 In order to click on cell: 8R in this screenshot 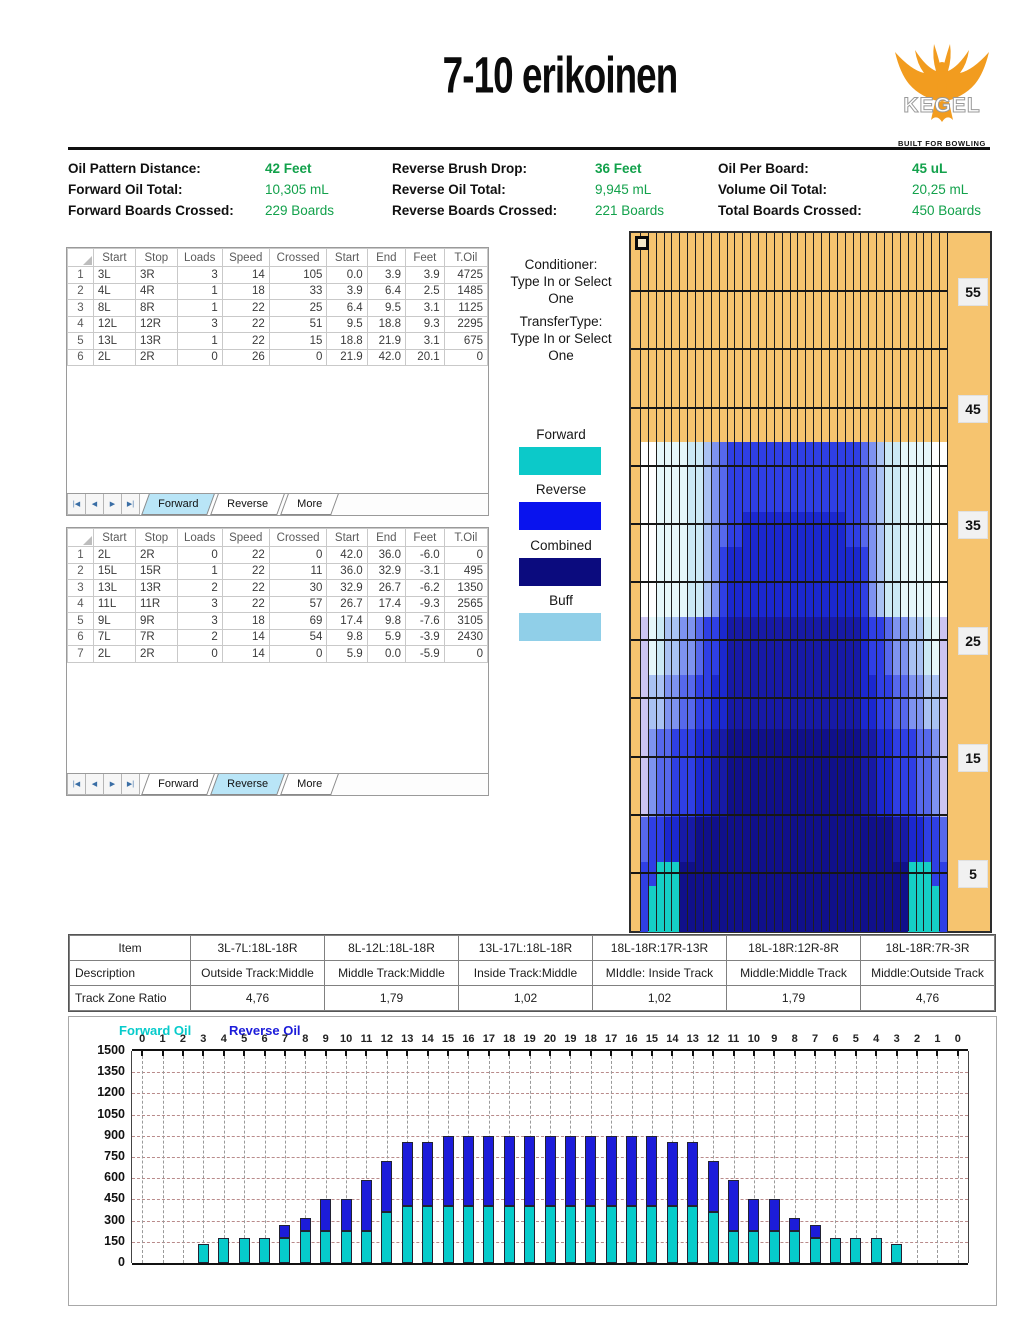, I will do `click(156, 308)`.